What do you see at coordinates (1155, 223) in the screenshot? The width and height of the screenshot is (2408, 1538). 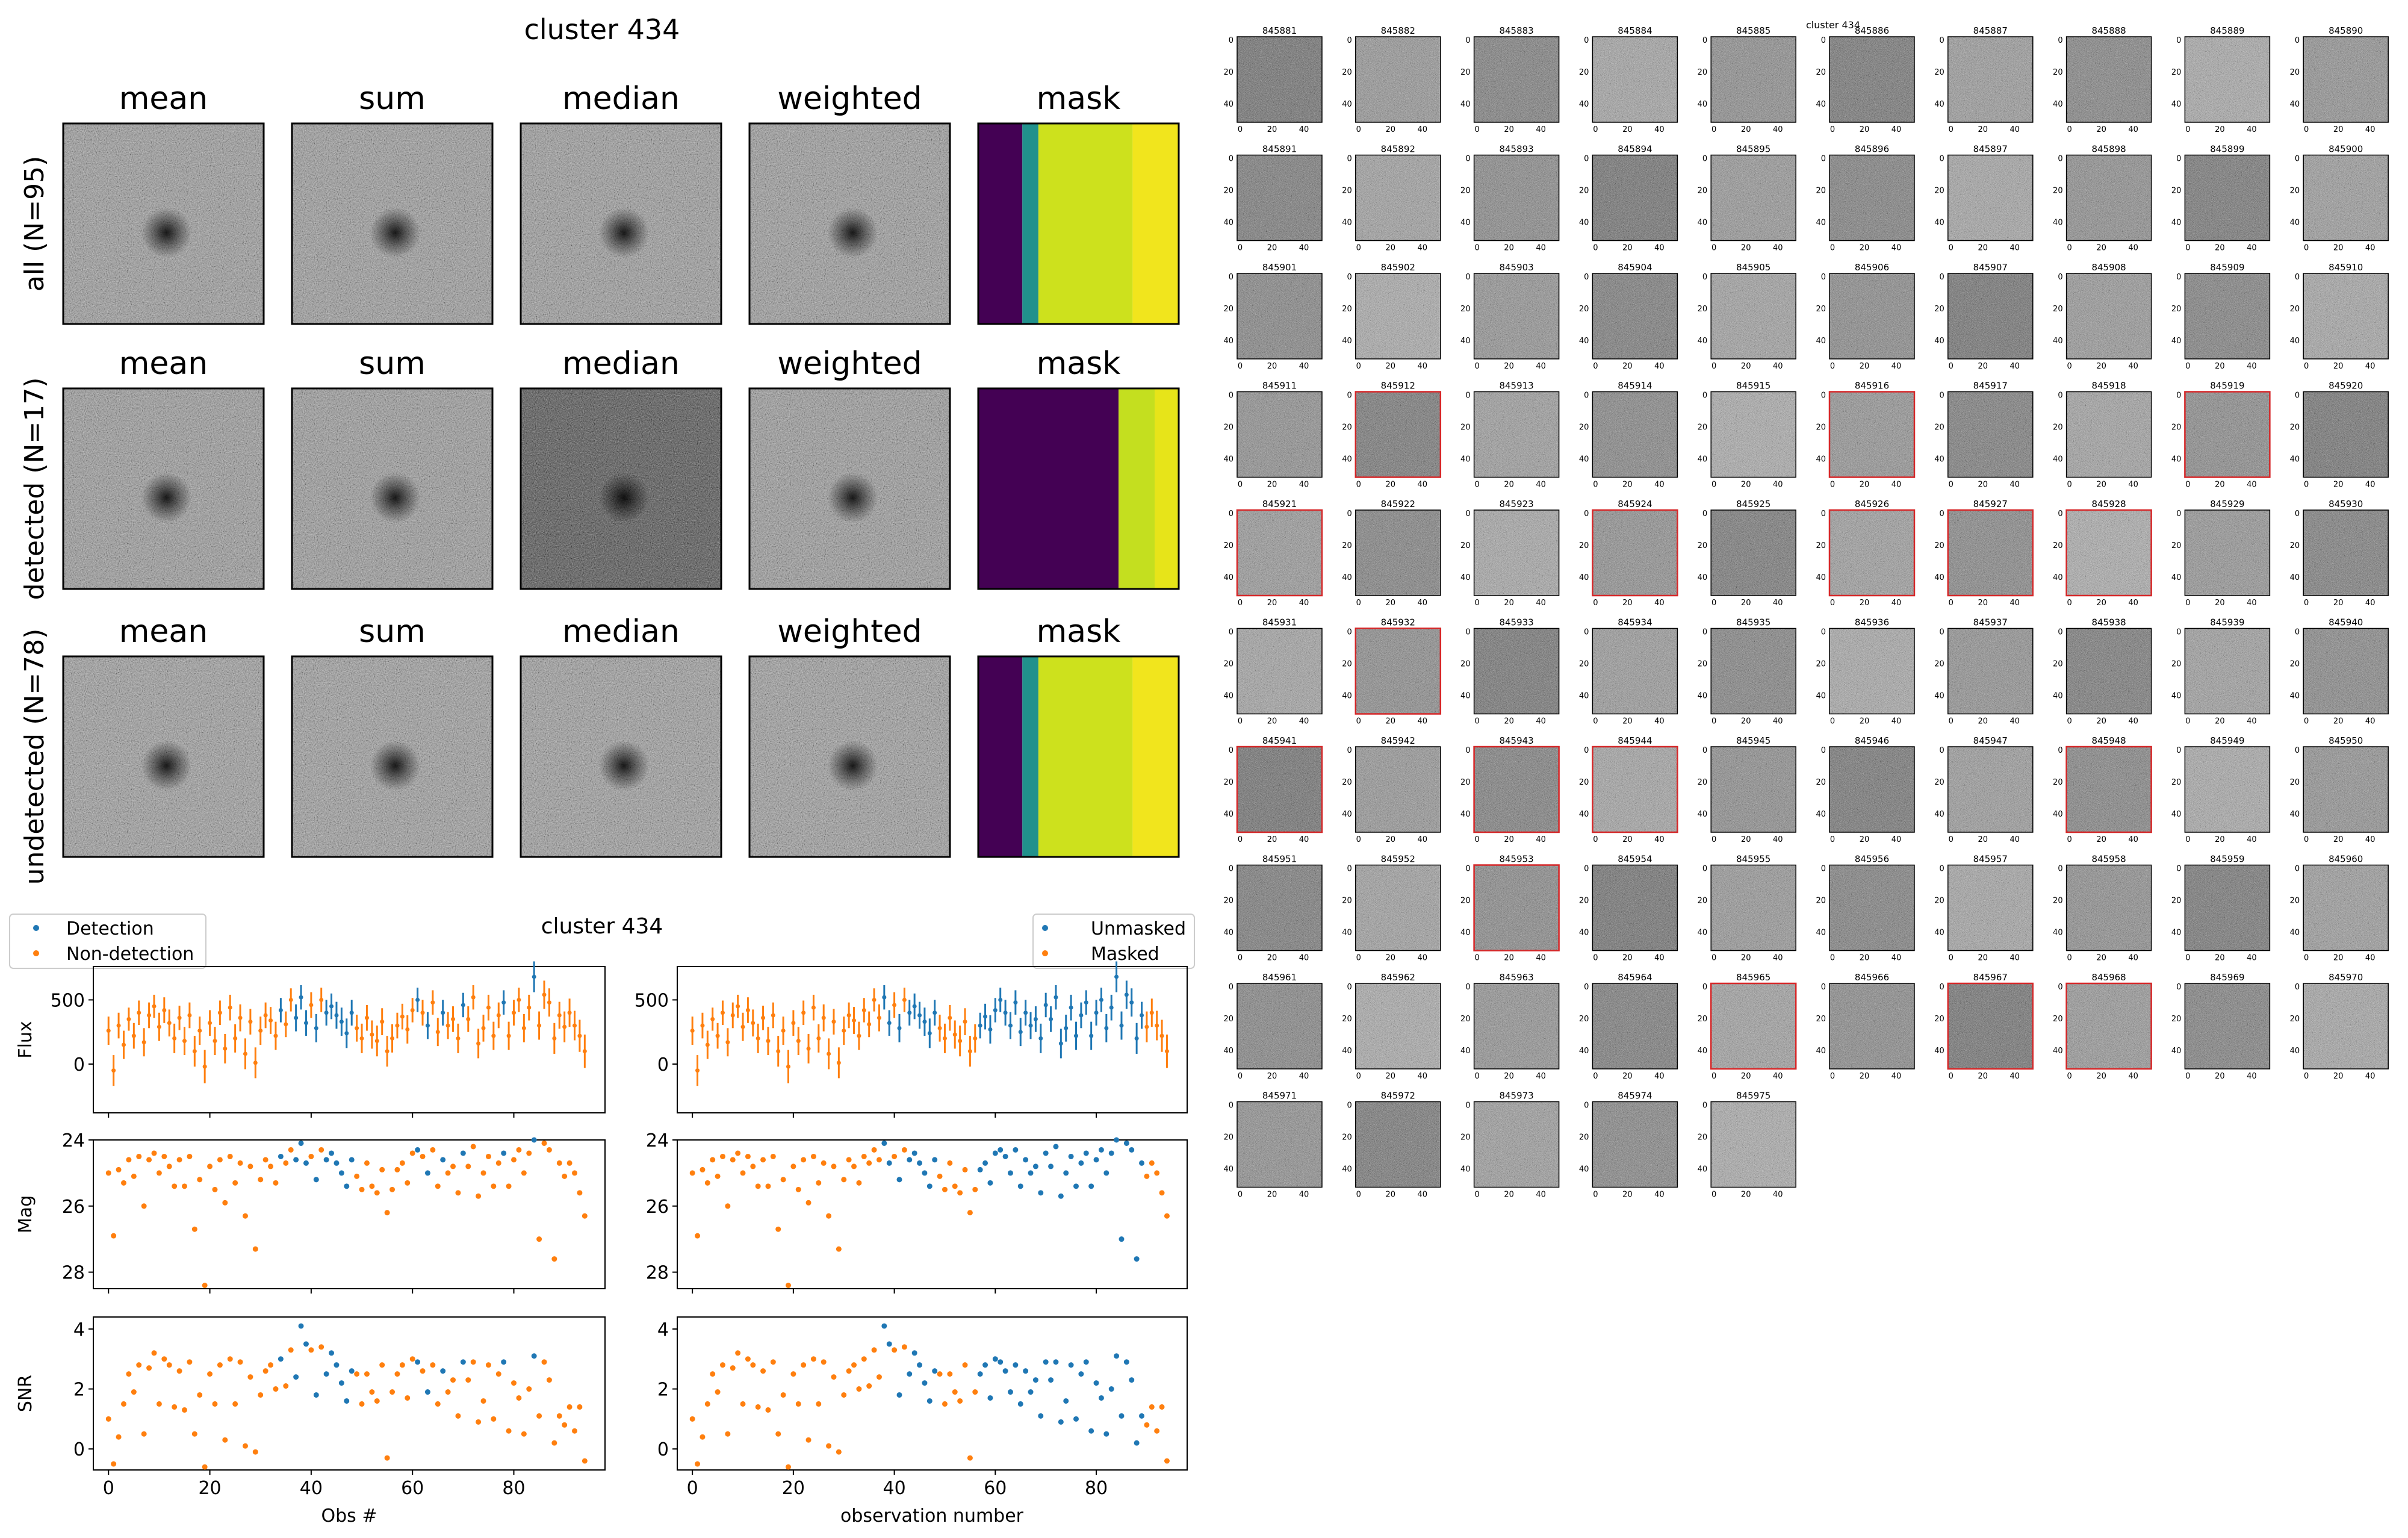 I see `mask-band` at bounding box center [1155, 223].